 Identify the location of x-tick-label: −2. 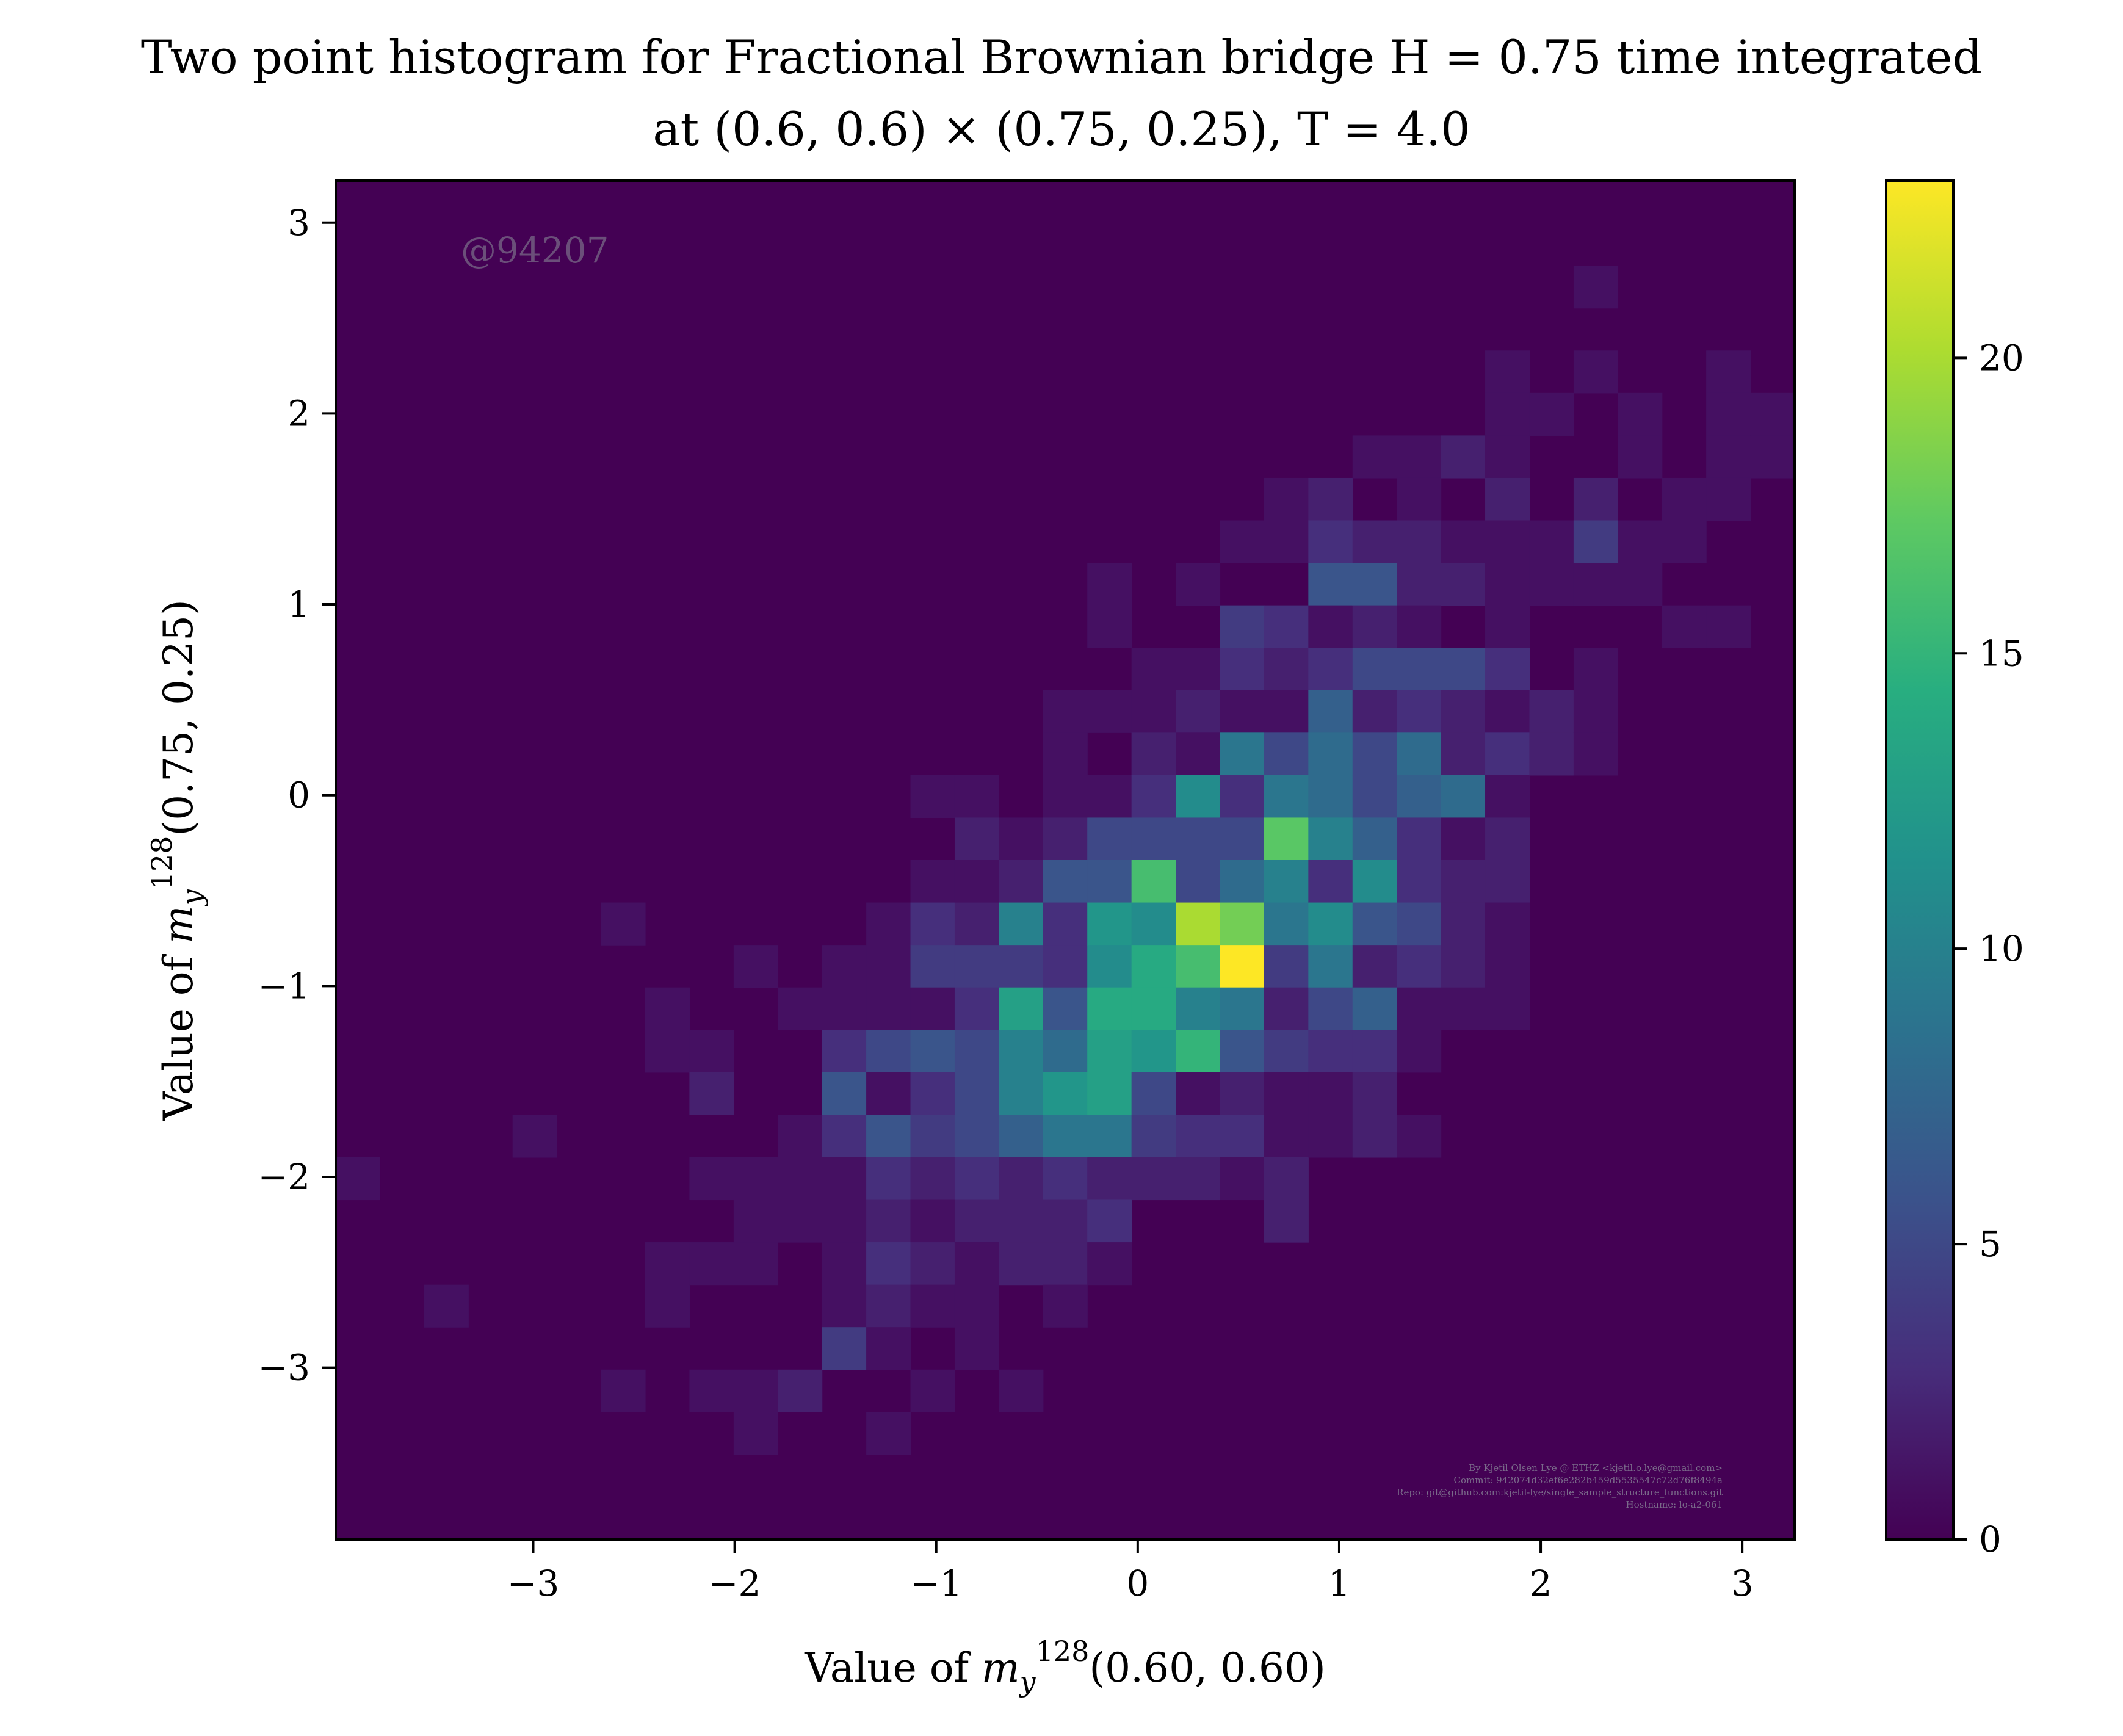
(735, 1583).